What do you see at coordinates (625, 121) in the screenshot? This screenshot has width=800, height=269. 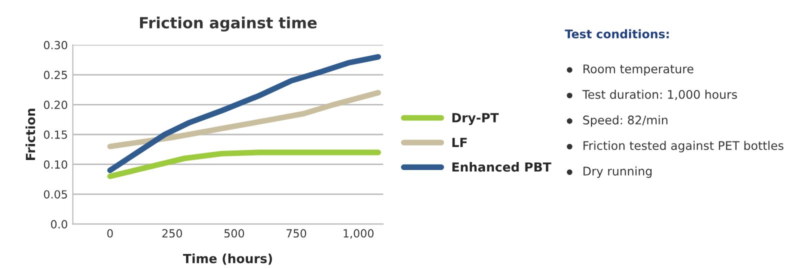 I see `text: Speed: 82/min` at bounding box center [625, 121].